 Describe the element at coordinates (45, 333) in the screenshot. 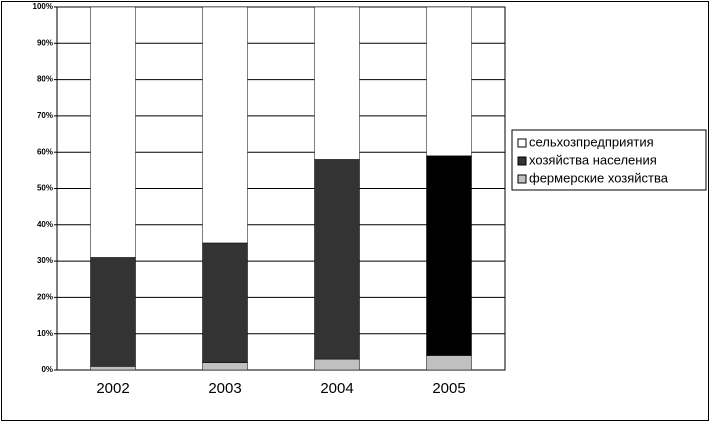

I see `y-tick-label: 10%` at that location.